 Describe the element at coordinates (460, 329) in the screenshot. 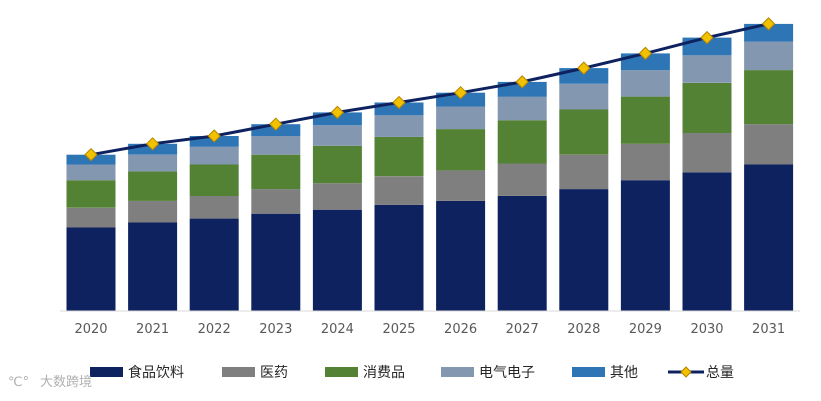

I see `x-tick-label: 2026` at that location.